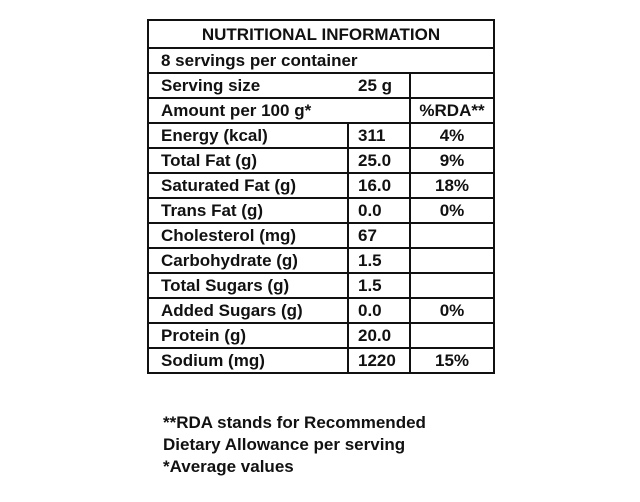 Image resolution: width=640 pixels, height=502 pixels. What do you see at coordinates (248, 185) in the screenshot?
I see `nutrient-name: Saturated Fat (g)` at bounding box center [248, 185].